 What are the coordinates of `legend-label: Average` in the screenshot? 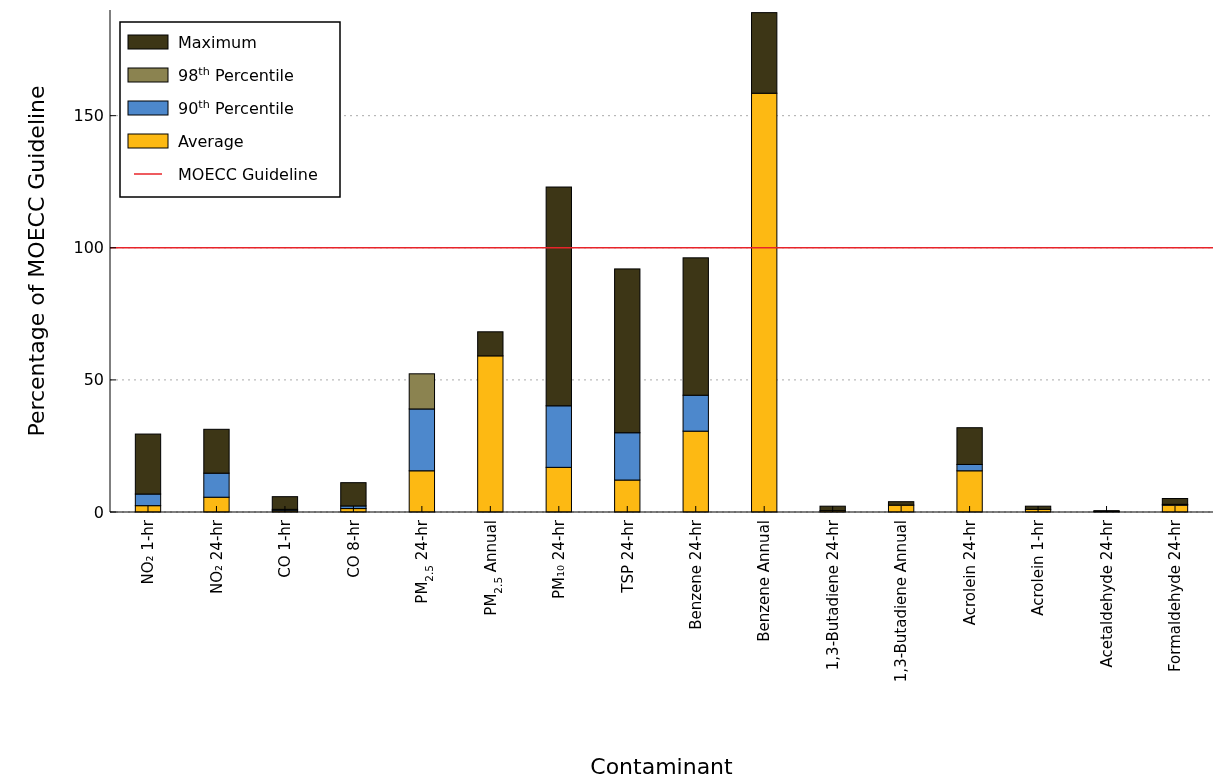 It's located at (211, 141).